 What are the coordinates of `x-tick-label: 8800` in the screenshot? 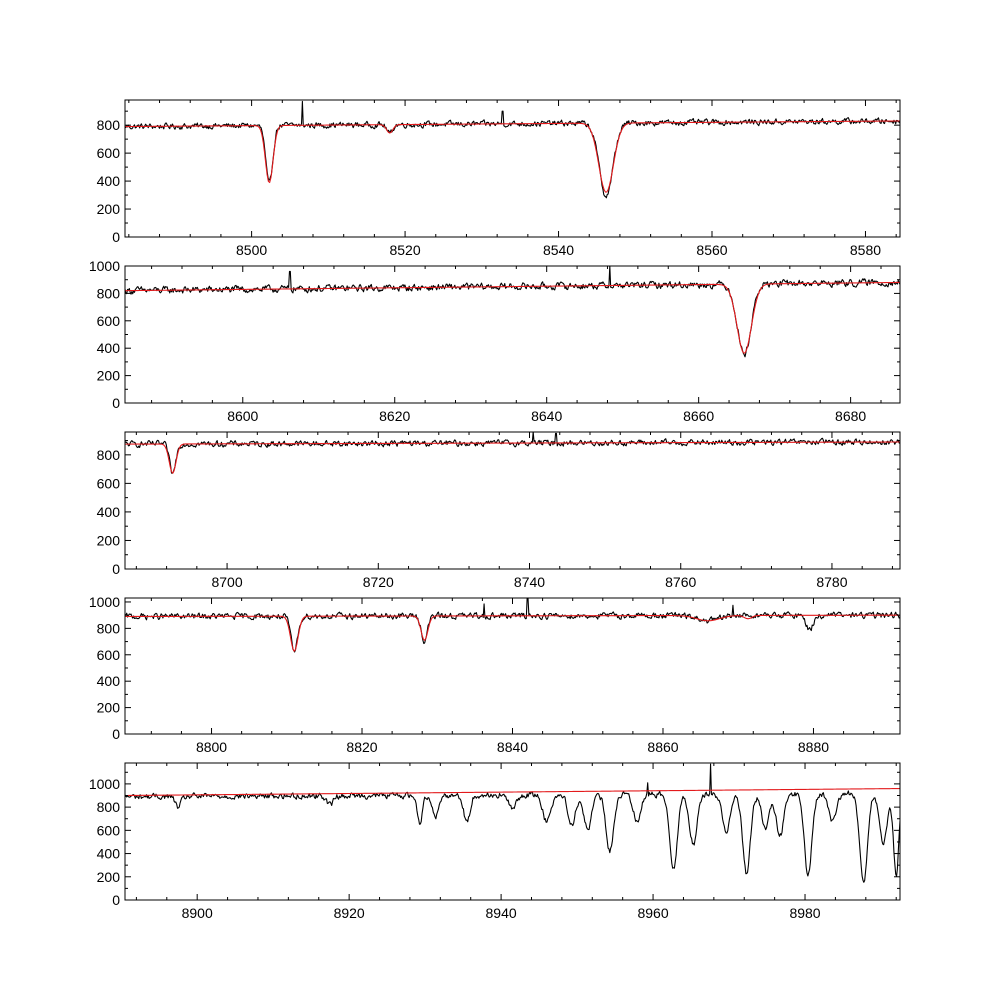 It's located at (211, 747).